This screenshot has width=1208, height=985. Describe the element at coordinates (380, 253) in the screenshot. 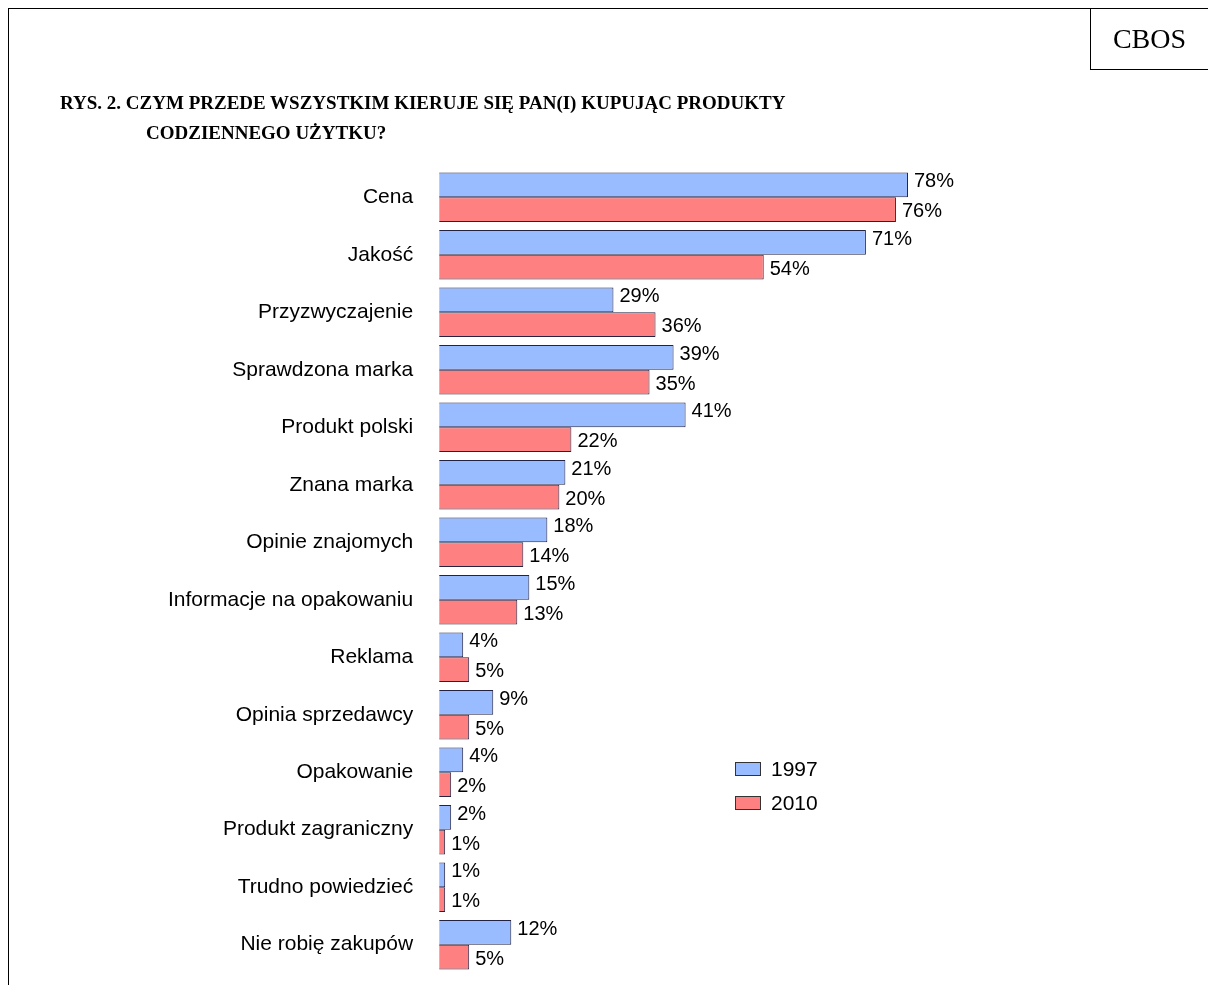

I see `y-tick-label: Jakość` at that location.